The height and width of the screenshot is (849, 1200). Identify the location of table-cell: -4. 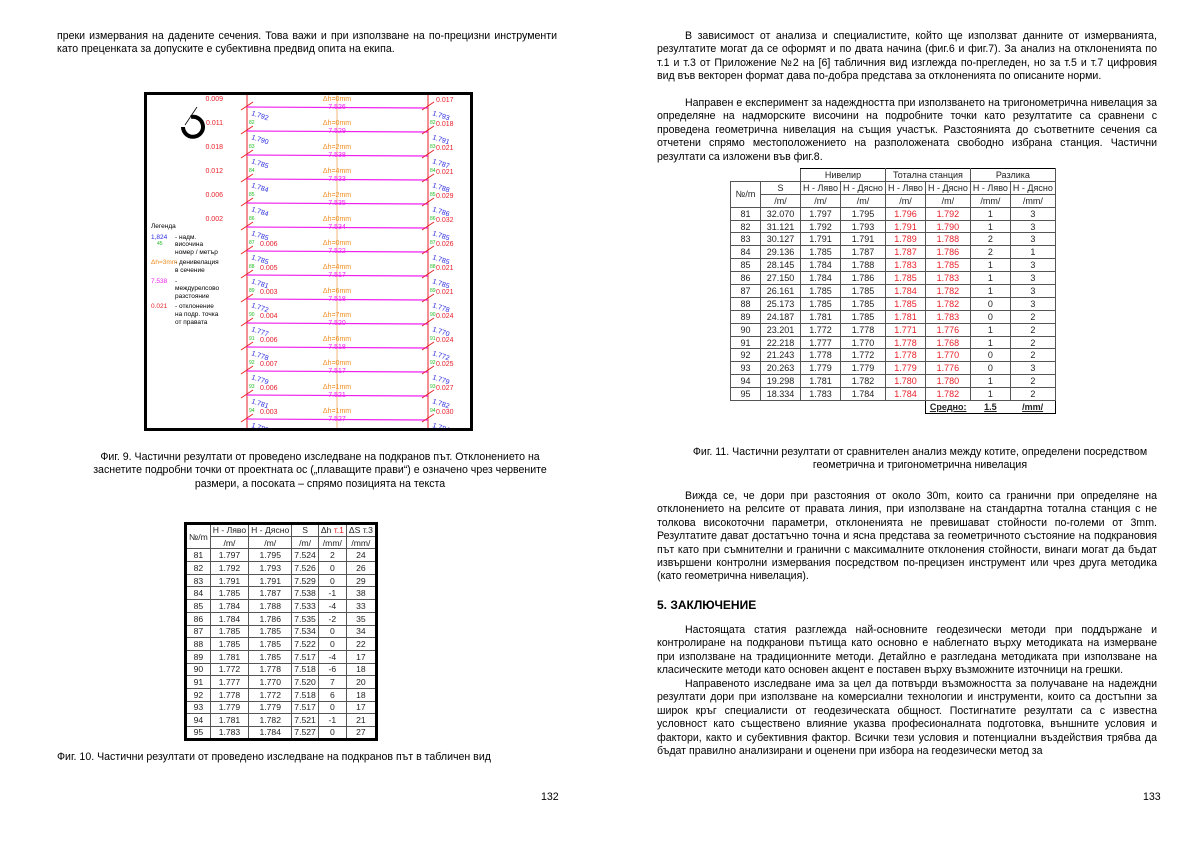
(332, 606).